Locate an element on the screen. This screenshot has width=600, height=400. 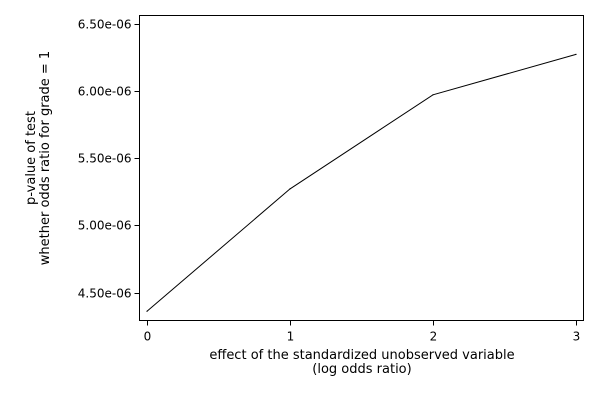
y-tick-label: 4.50e-06 is located at coordinates (105, 294).